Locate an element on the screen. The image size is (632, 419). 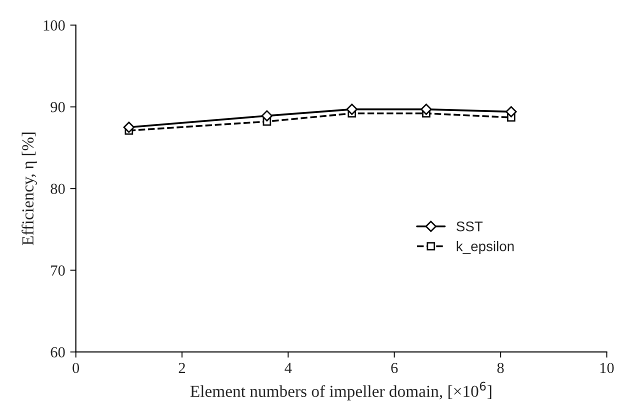
y-tick-label: 60 is located at coordinates (57, 352).